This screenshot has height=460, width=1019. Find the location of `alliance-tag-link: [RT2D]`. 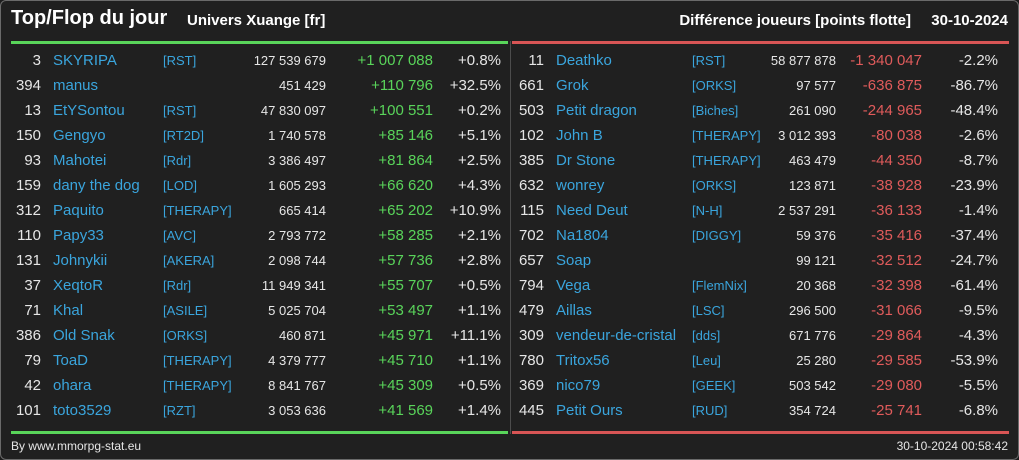

alliance-tag-link: [RT2D] is located at coordinates (183, 135).